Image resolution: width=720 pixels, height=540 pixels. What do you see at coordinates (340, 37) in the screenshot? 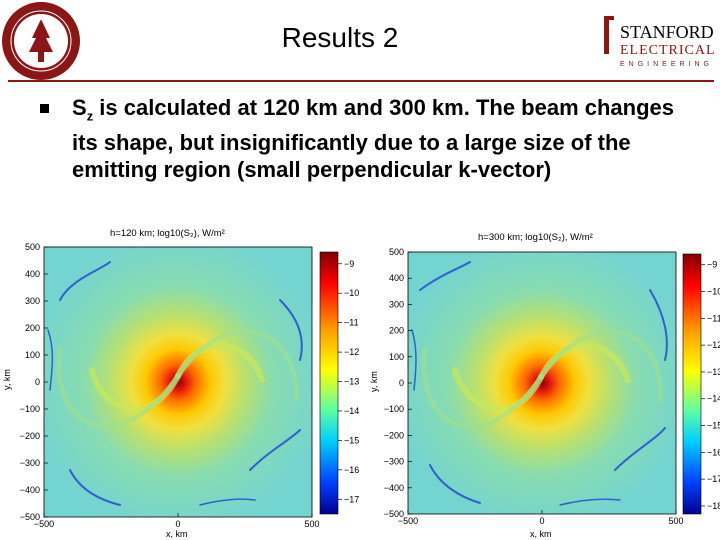
I see `slide-title: Results 2` at bounding box center [340, 37].